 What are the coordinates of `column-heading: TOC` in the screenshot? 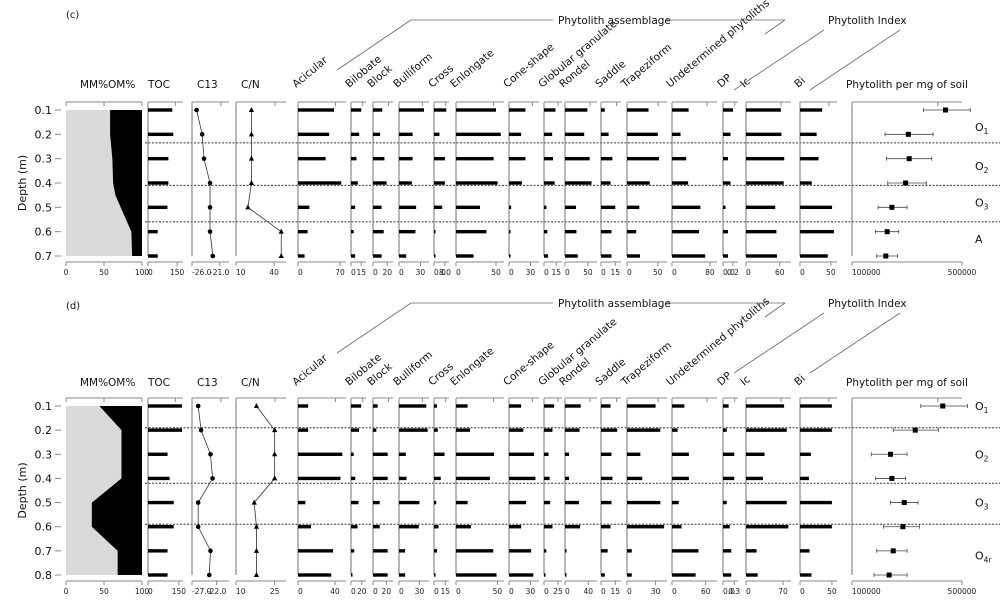 It's located at (158, 85).